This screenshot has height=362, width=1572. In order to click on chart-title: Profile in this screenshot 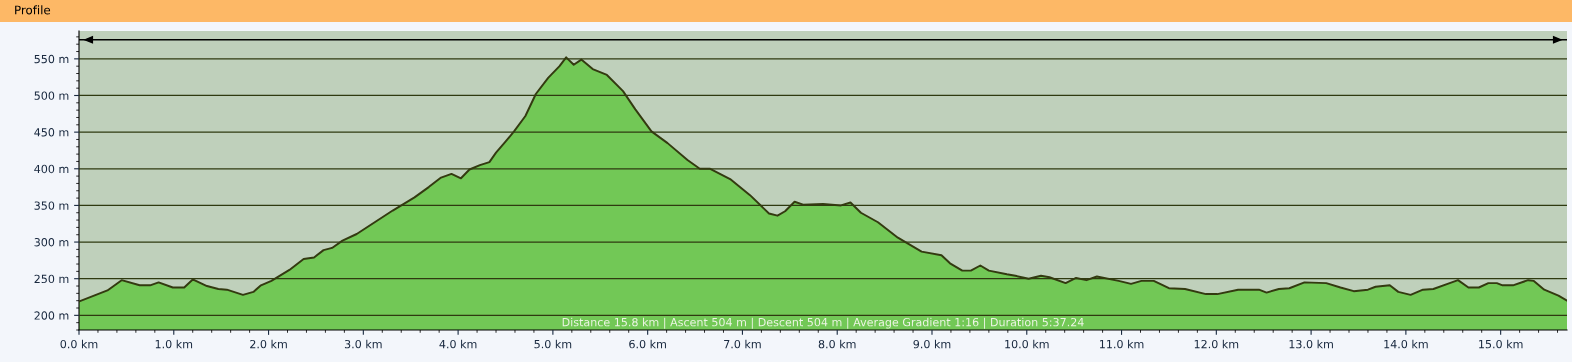, I will do `click(33, 10)`.